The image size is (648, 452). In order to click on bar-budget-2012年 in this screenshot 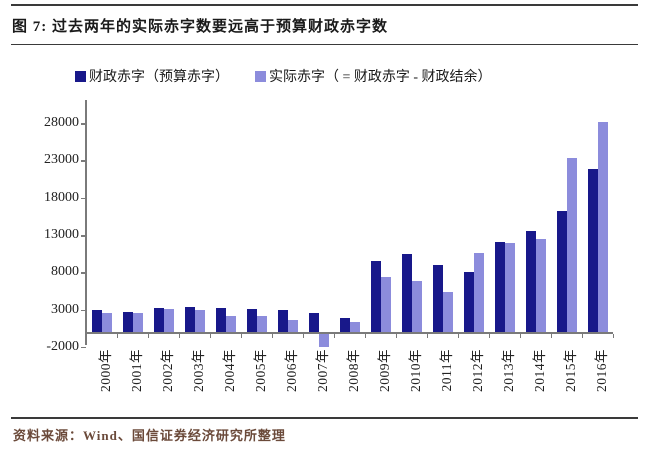, I will do `click(469, 302)`.